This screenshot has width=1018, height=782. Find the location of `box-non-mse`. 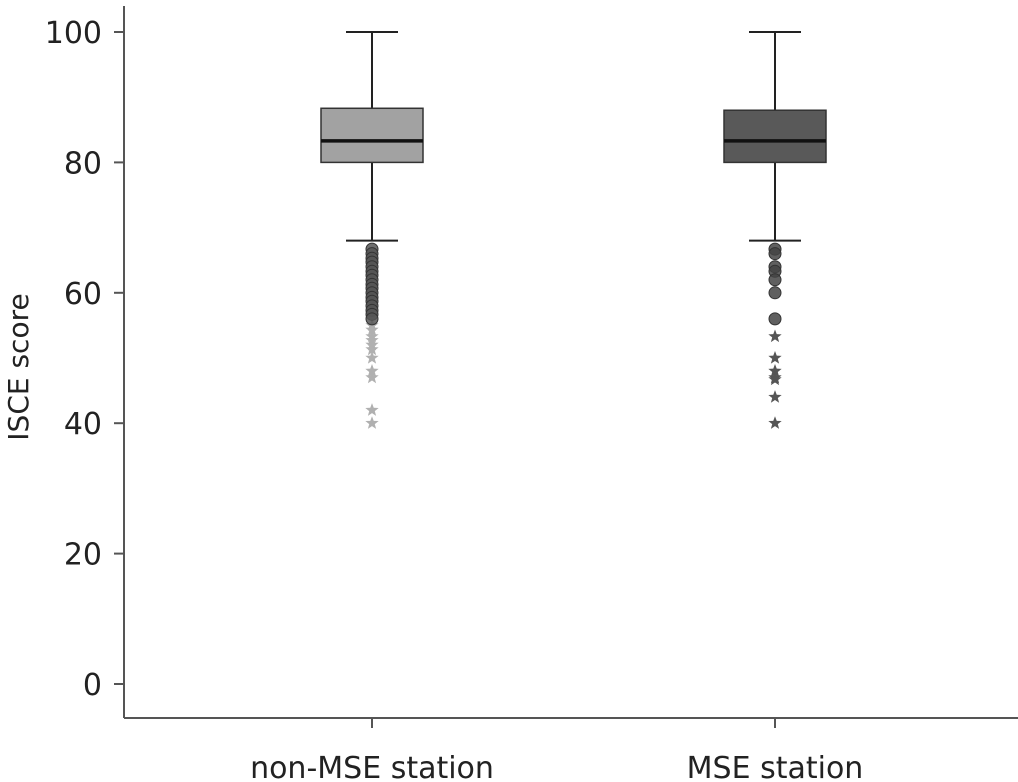

box-non-mse is located at coordinates (372, 230).